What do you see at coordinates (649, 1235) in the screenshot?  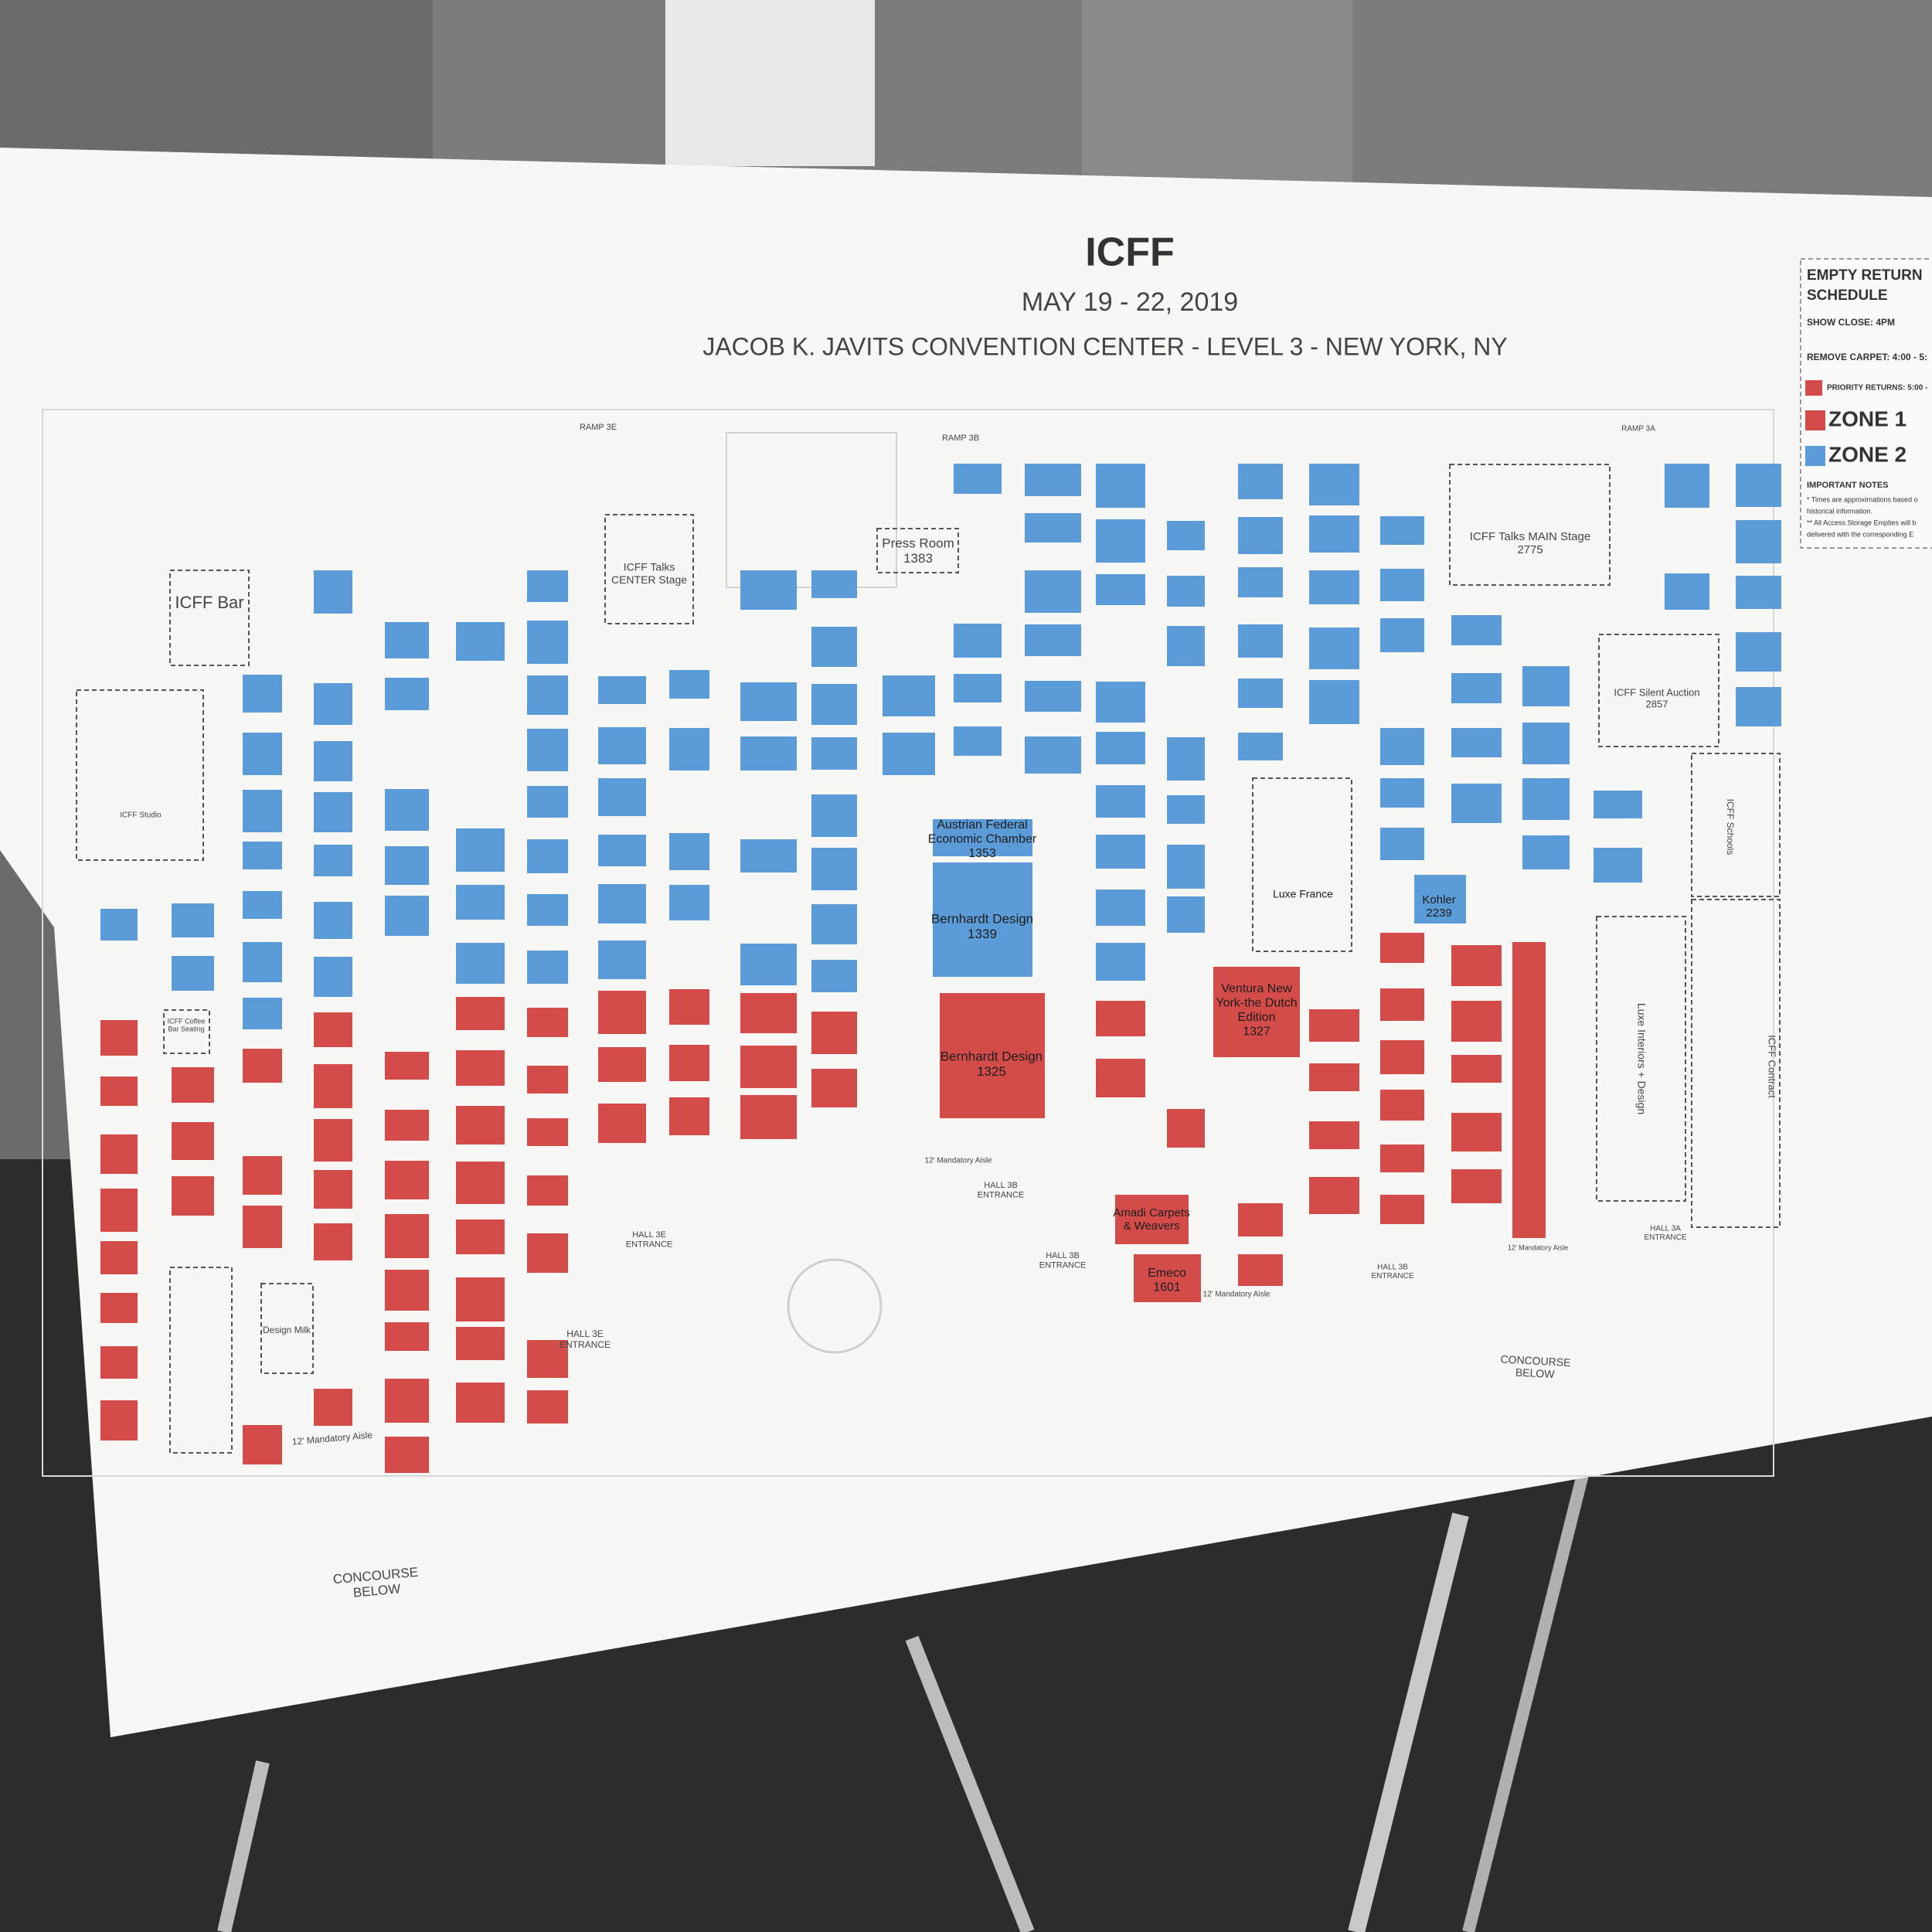 I see `map-label-line: HALL 3E` at bounding box center [649, 1235].